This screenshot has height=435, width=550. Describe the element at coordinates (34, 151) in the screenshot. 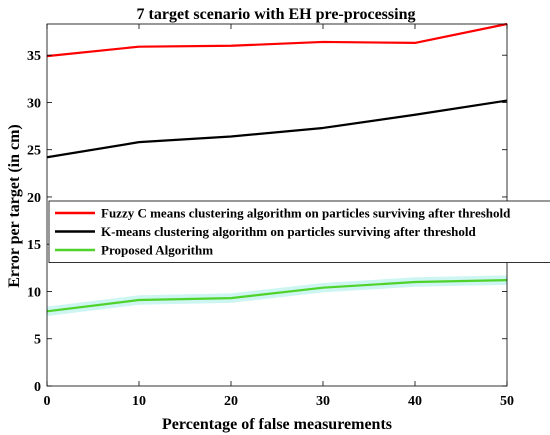

I see `y-tick-label: 25` at that location.